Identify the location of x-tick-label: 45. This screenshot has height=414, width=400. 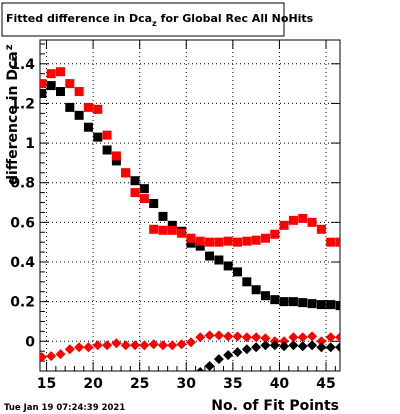
(325, 384).